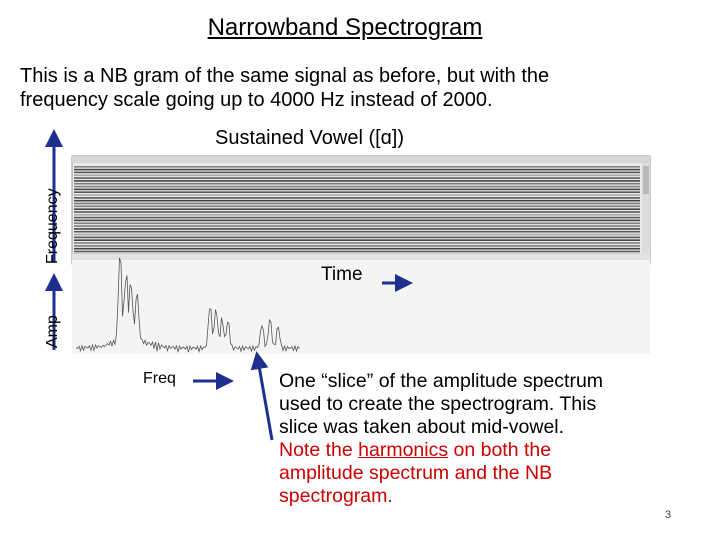  Describe the element at coordinates (262, 396) in the screenshot. I see `slice-pointer-arrow` at that location.